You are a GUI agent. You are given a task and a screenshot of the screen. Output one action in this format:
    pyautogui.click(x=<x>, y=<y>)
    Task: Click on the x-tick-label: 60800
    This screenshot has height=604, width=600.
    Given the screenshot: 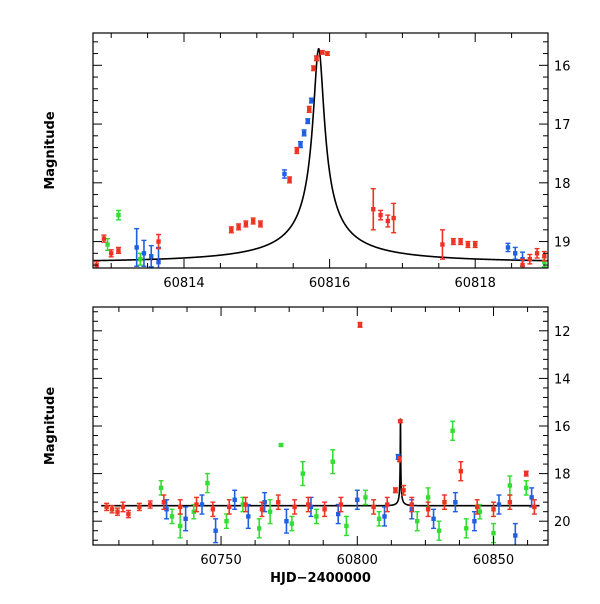 What is the action you would take?
    pyautogui.click(x=357, y=560)
    